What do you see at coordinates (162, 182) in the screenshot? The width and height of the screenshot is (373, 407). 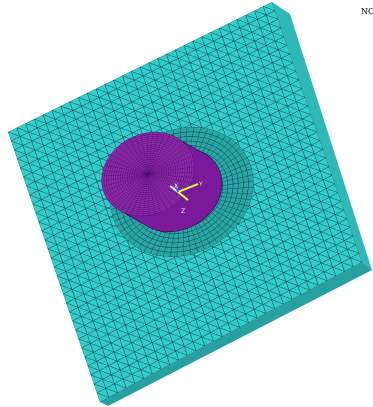 I see `cylinder-body` at bounding box center [162, 182].